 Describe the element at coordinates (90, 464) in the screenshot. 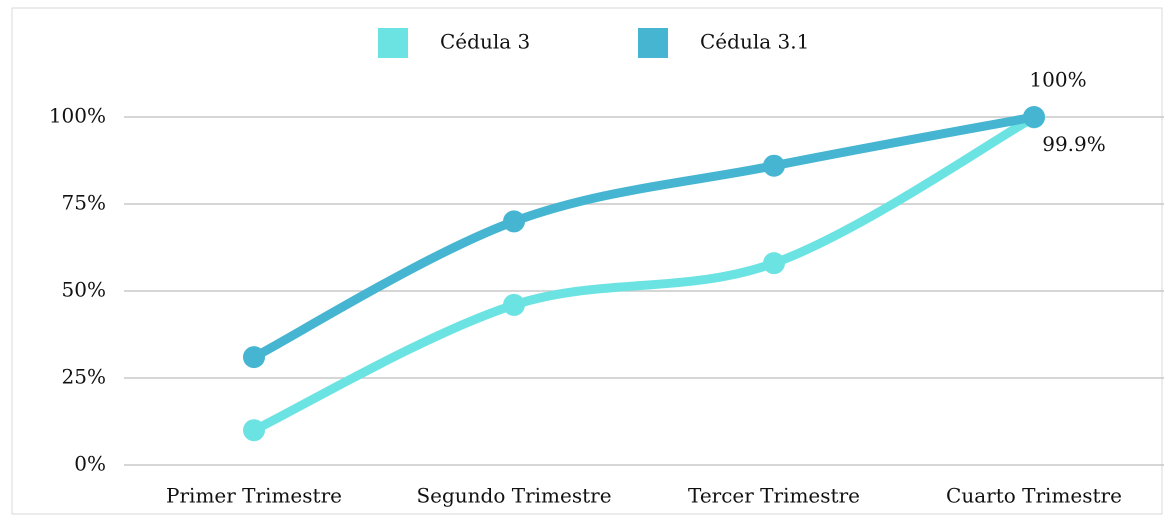

I see `y-tick-label: 0%` at that location.